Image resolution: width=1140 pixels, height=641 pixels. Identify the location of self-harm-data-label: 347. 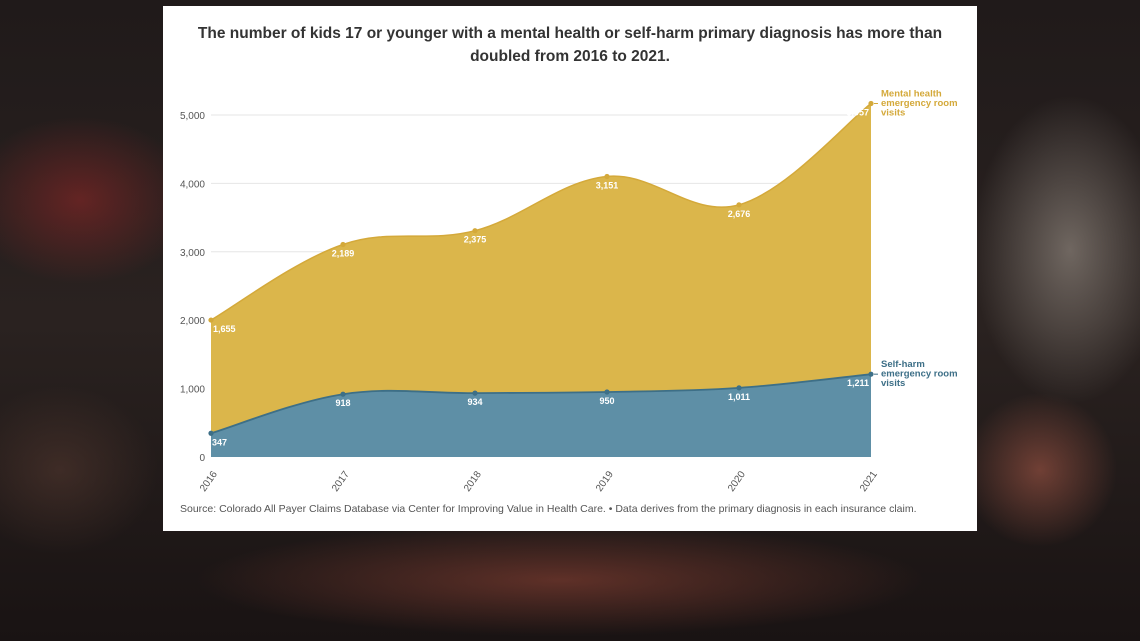
(219, 442).